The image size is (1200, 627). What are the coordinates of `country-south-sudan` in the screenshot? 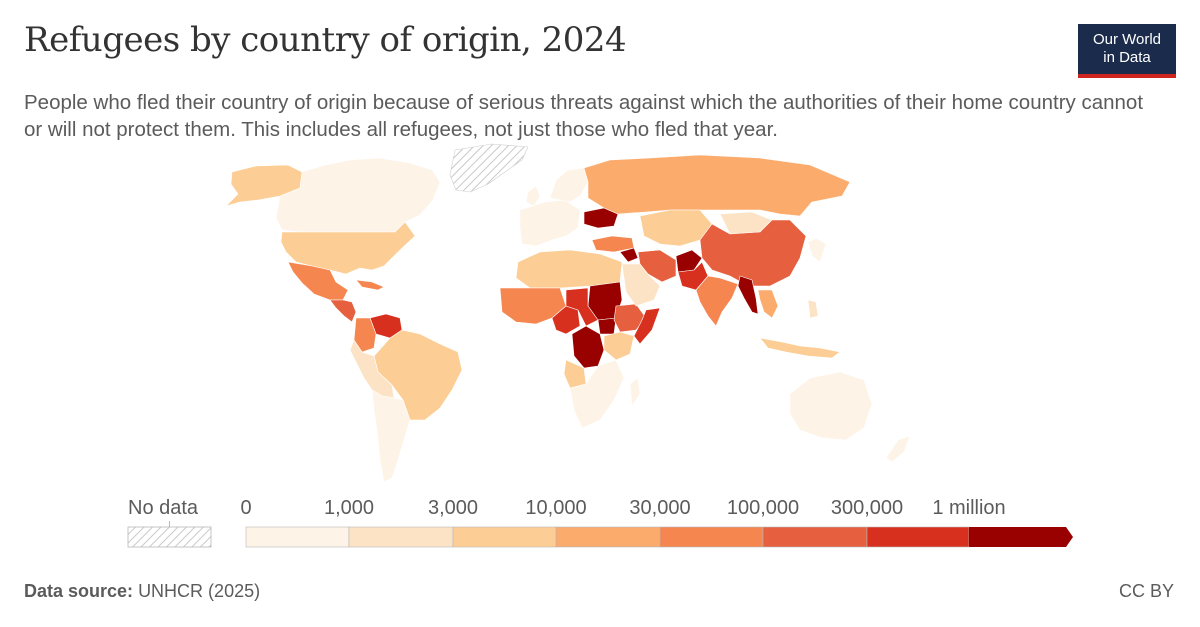 It's located at (607, 326).